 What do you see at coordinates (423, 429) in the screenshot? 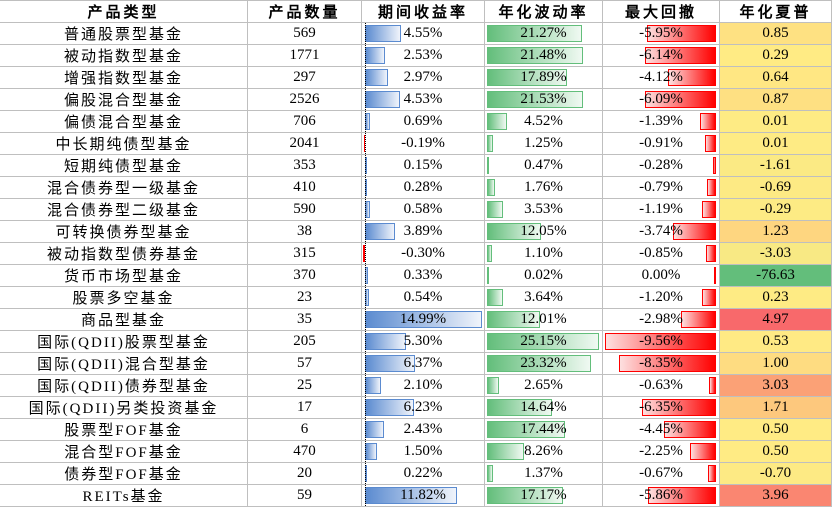
I see `cell-text: 2.43%` at bounding box center [423, 429].